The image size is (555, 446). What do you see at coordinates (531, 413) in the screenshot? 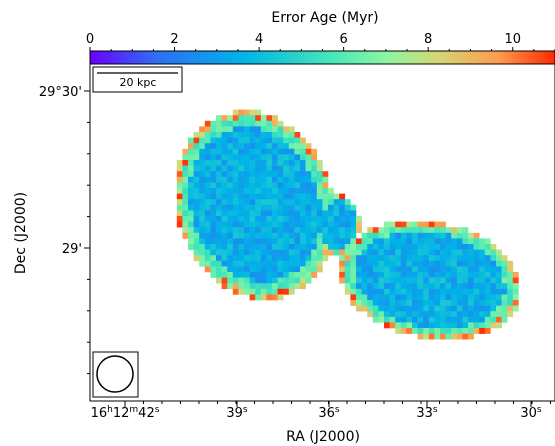
I see `x-tick-label: 30s` at bounding box center [531, 413].